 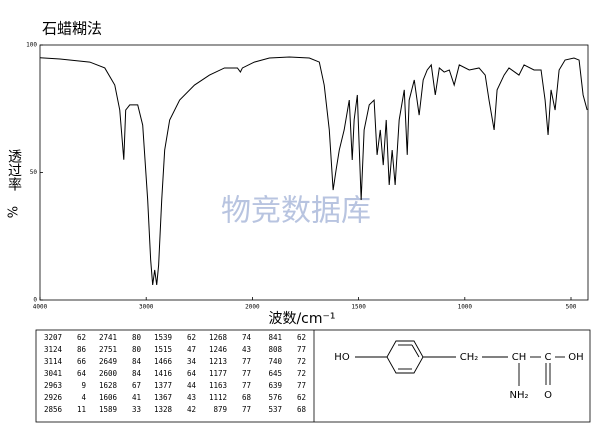 I want to click on table-cell: 3124, so click(x=53, y=349).